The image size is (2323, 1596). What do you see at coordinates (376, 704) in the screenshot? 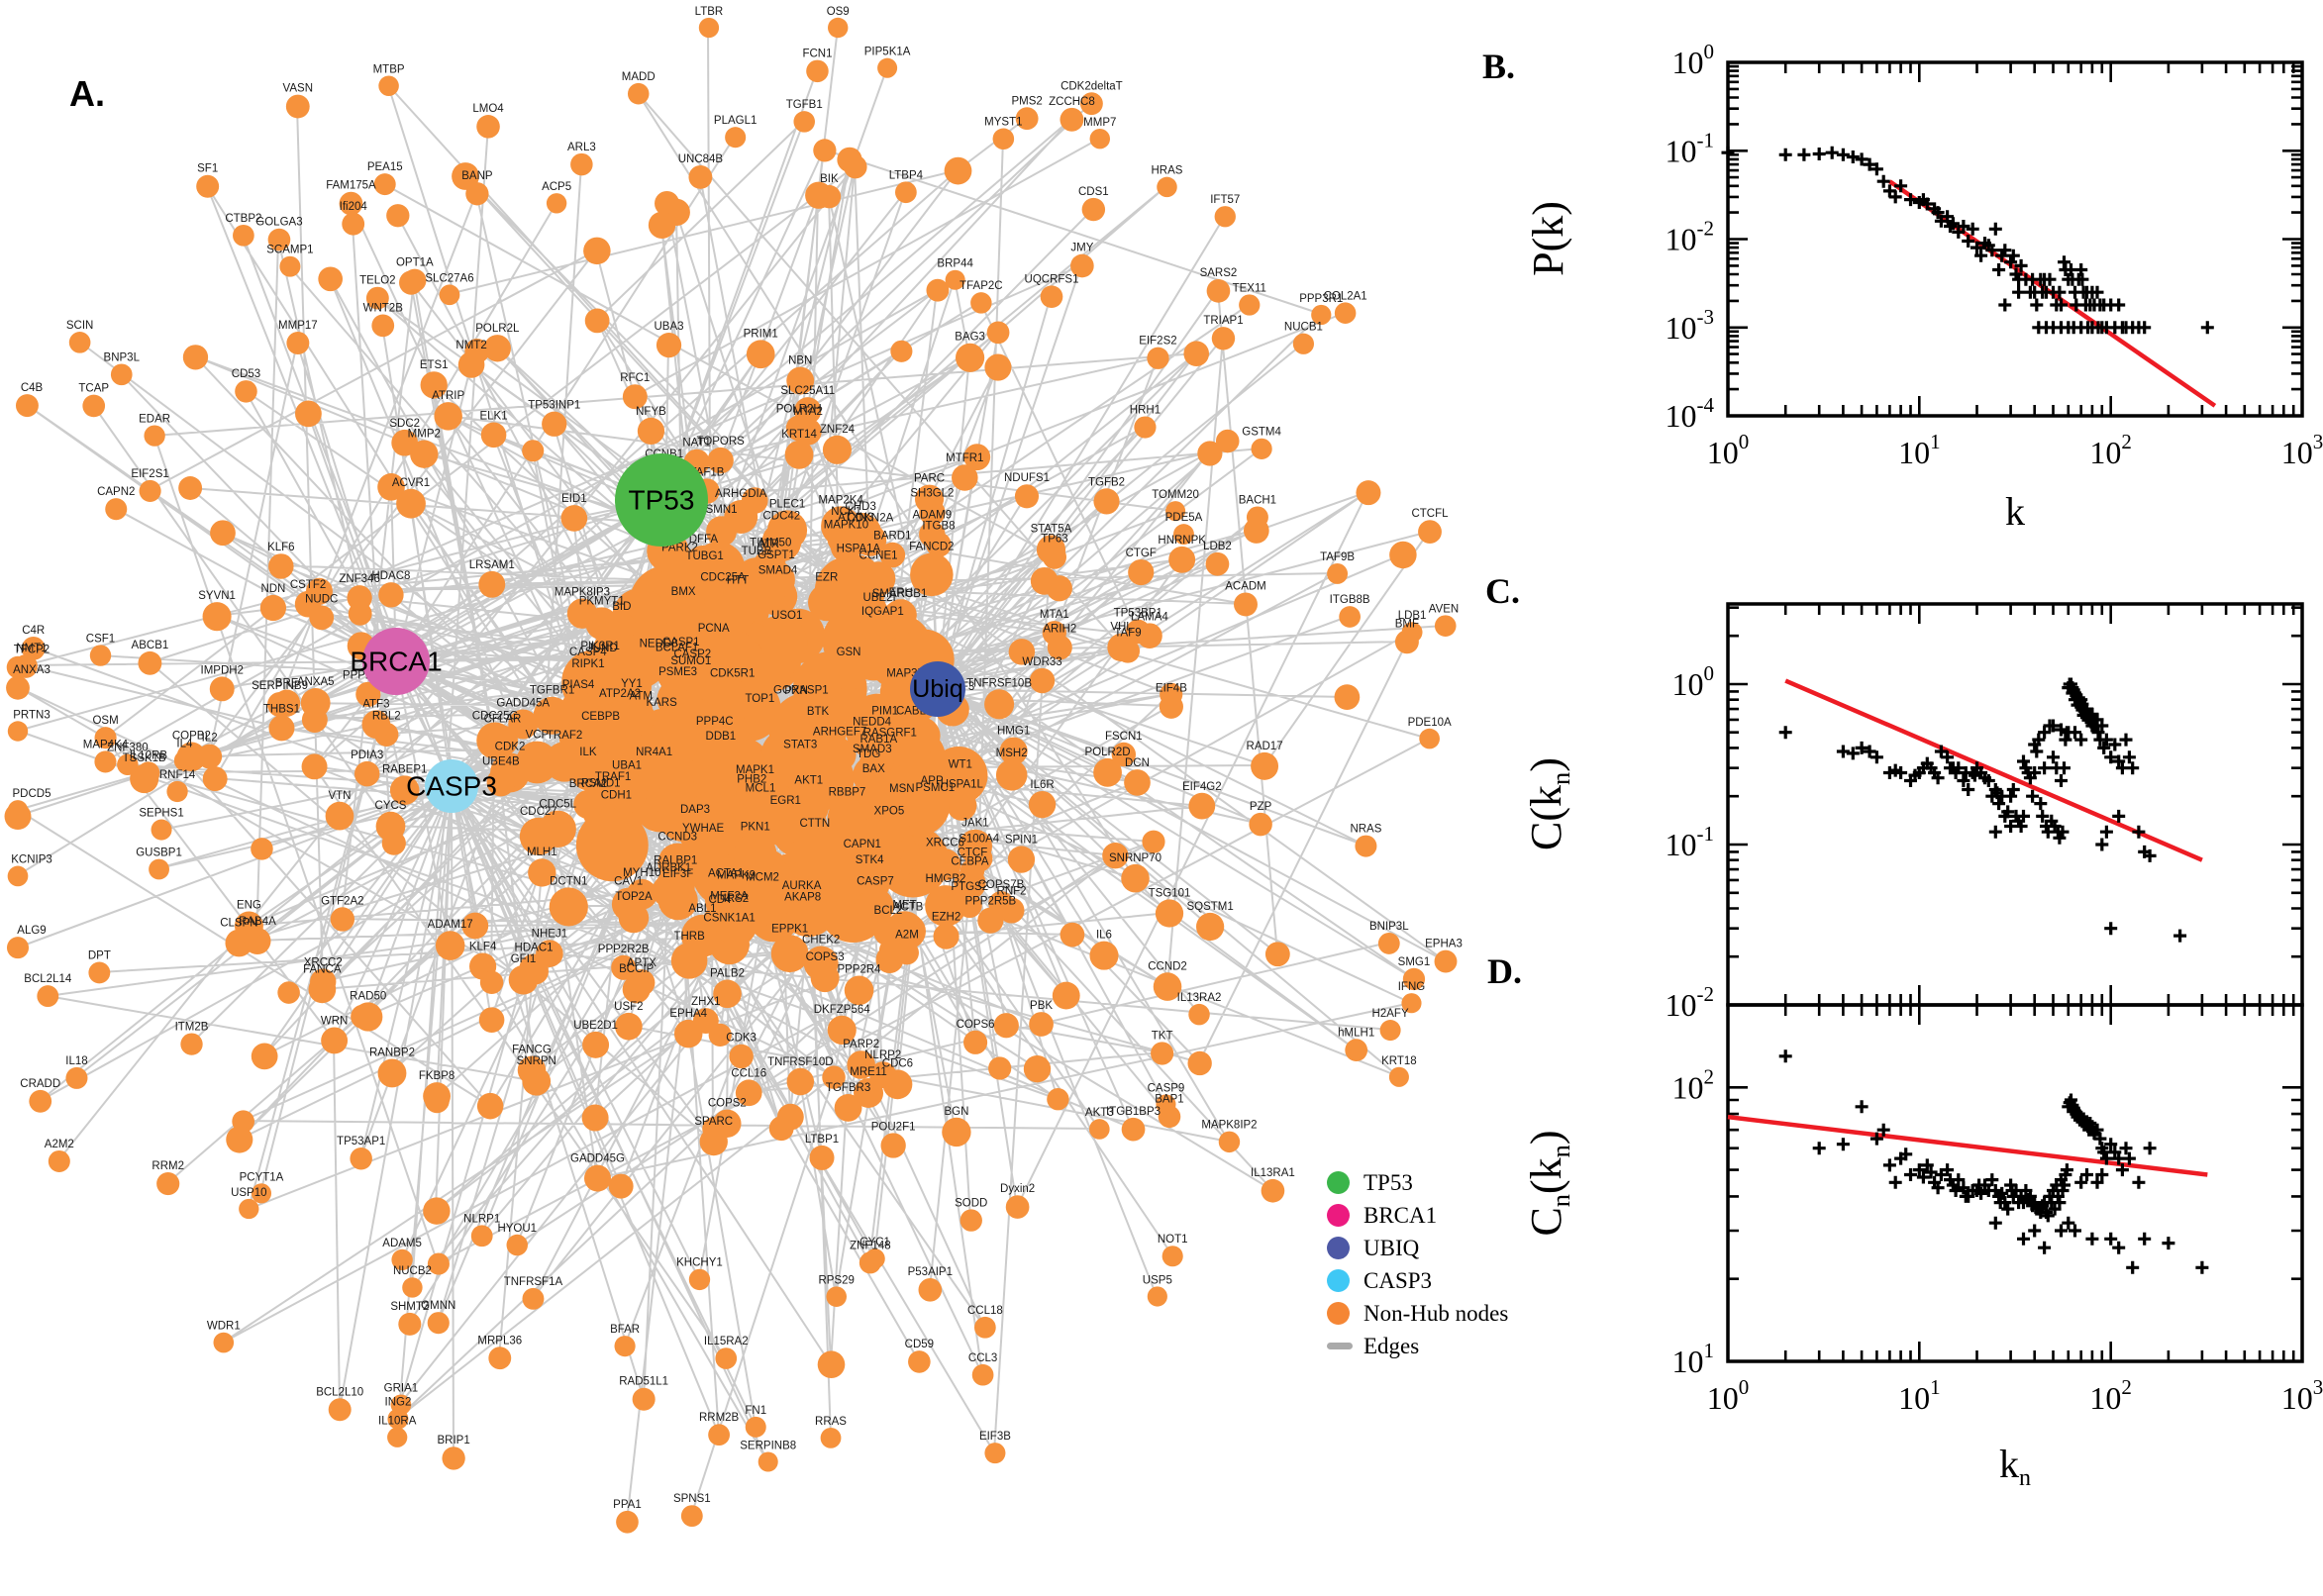
I see `node-label: ATF3` at bounding box center [376, 704].